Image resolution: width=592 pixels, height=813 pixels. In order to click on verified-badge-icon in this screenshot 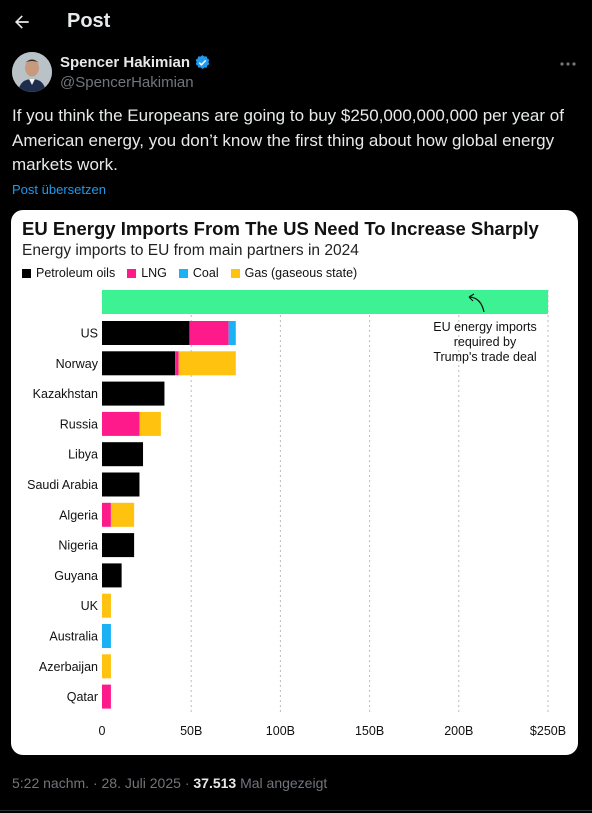, I will do `click(202, 62)`.